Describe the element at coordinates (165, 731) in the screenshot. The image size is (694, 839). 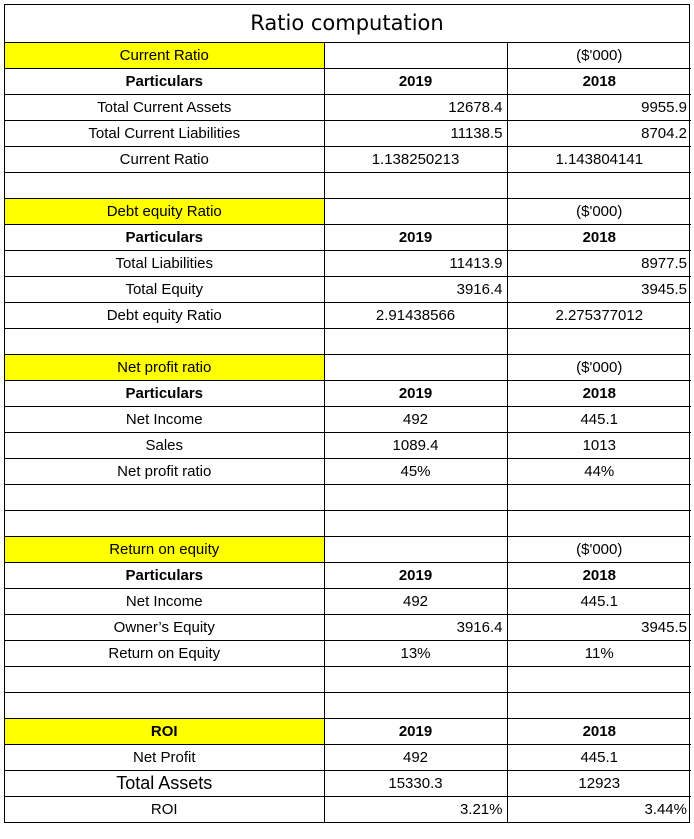
I see `section-title-roi: ROI` at that location.